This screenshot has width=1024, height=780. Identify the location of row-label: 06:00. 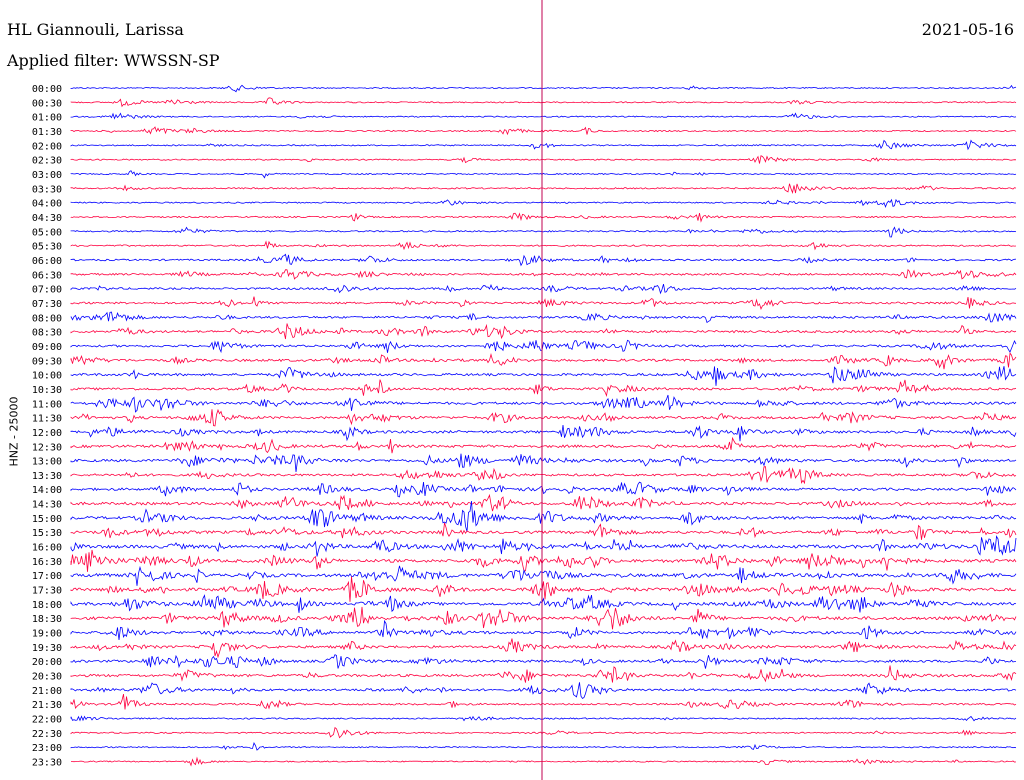
(47, 261).